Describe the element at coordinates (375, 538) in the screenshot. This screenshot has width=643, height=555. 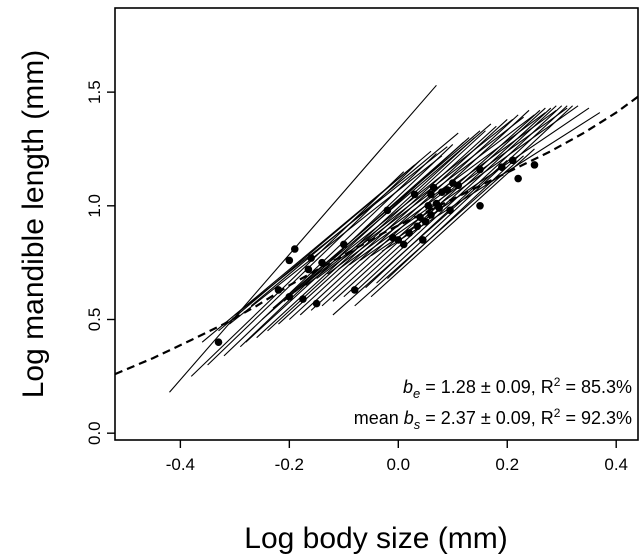
I see `x-axis-title: Log body size (mm)` at that location.